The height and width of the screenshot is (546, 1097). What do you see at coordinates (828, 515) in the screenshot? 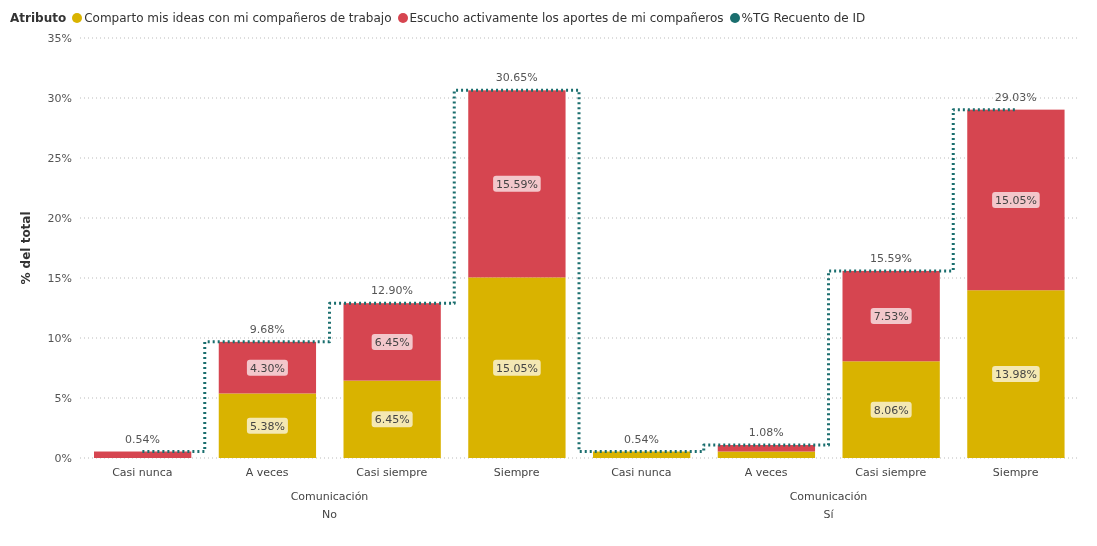
I see `text: Sí` at bounding box center [828, 515].